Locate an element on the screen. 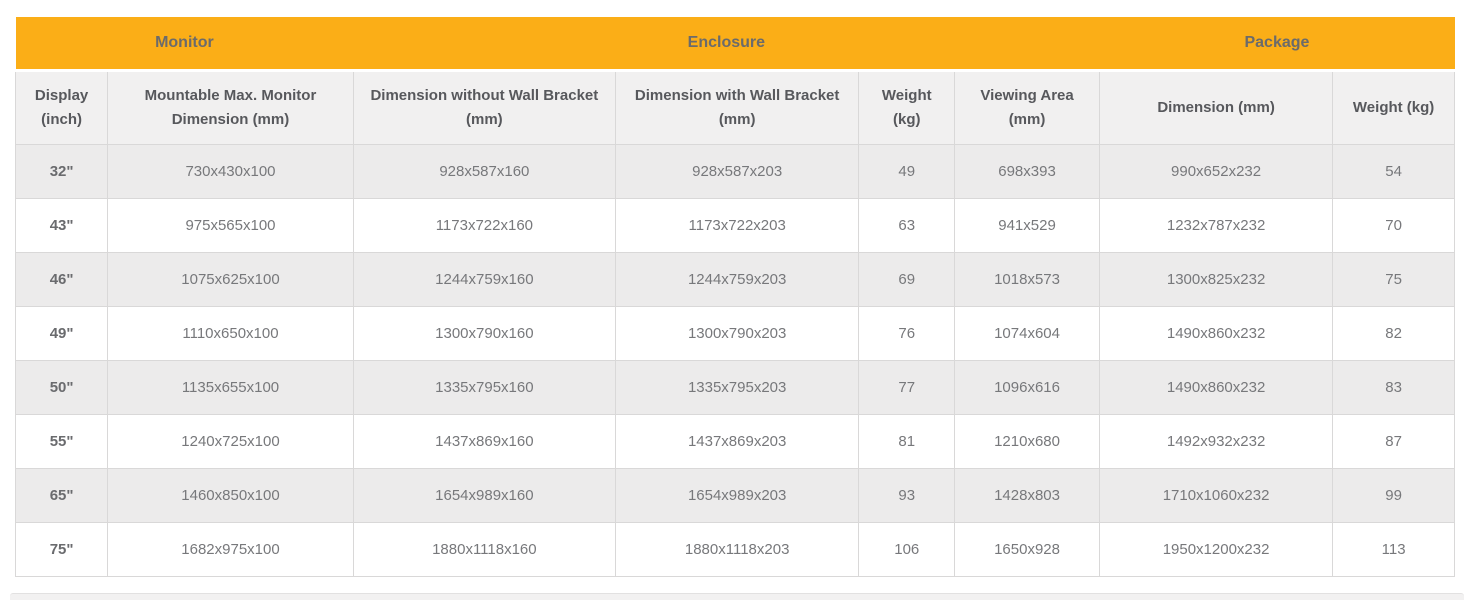 Image resolution: width=1473 pixels, height=600 pixels. table-cell: 69 is located at coordinates (907, 279).